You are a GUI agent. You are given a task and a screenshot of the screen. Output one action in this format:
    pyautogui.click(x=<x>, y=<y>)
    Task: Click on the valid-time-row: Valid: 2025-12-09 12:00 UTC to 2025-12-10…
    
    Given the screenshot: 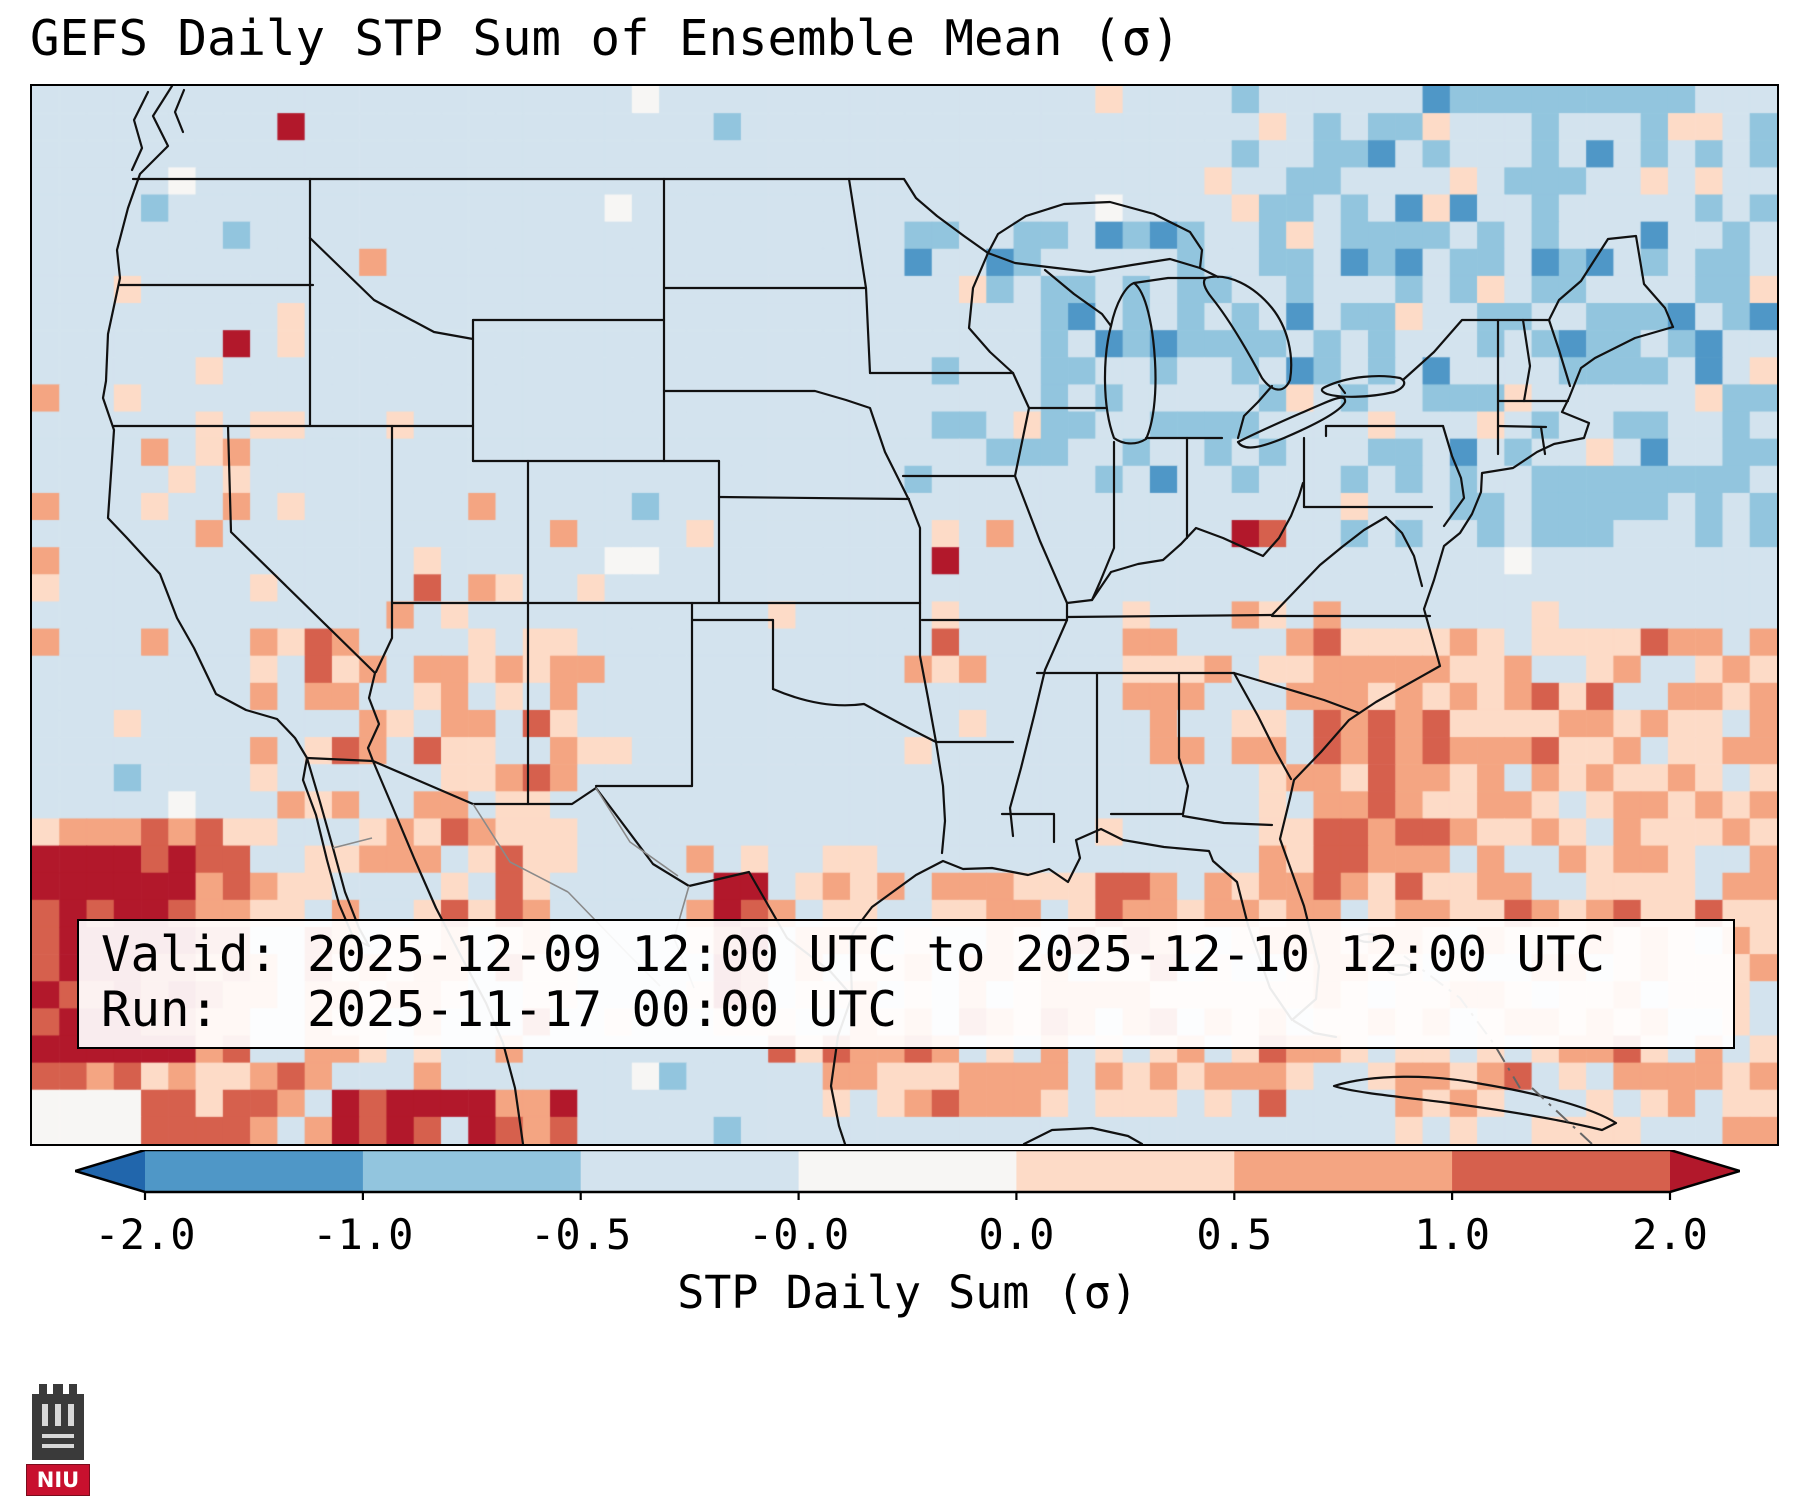 What is the action you would take?
    pyautogui.click(x=912, y=954)
    